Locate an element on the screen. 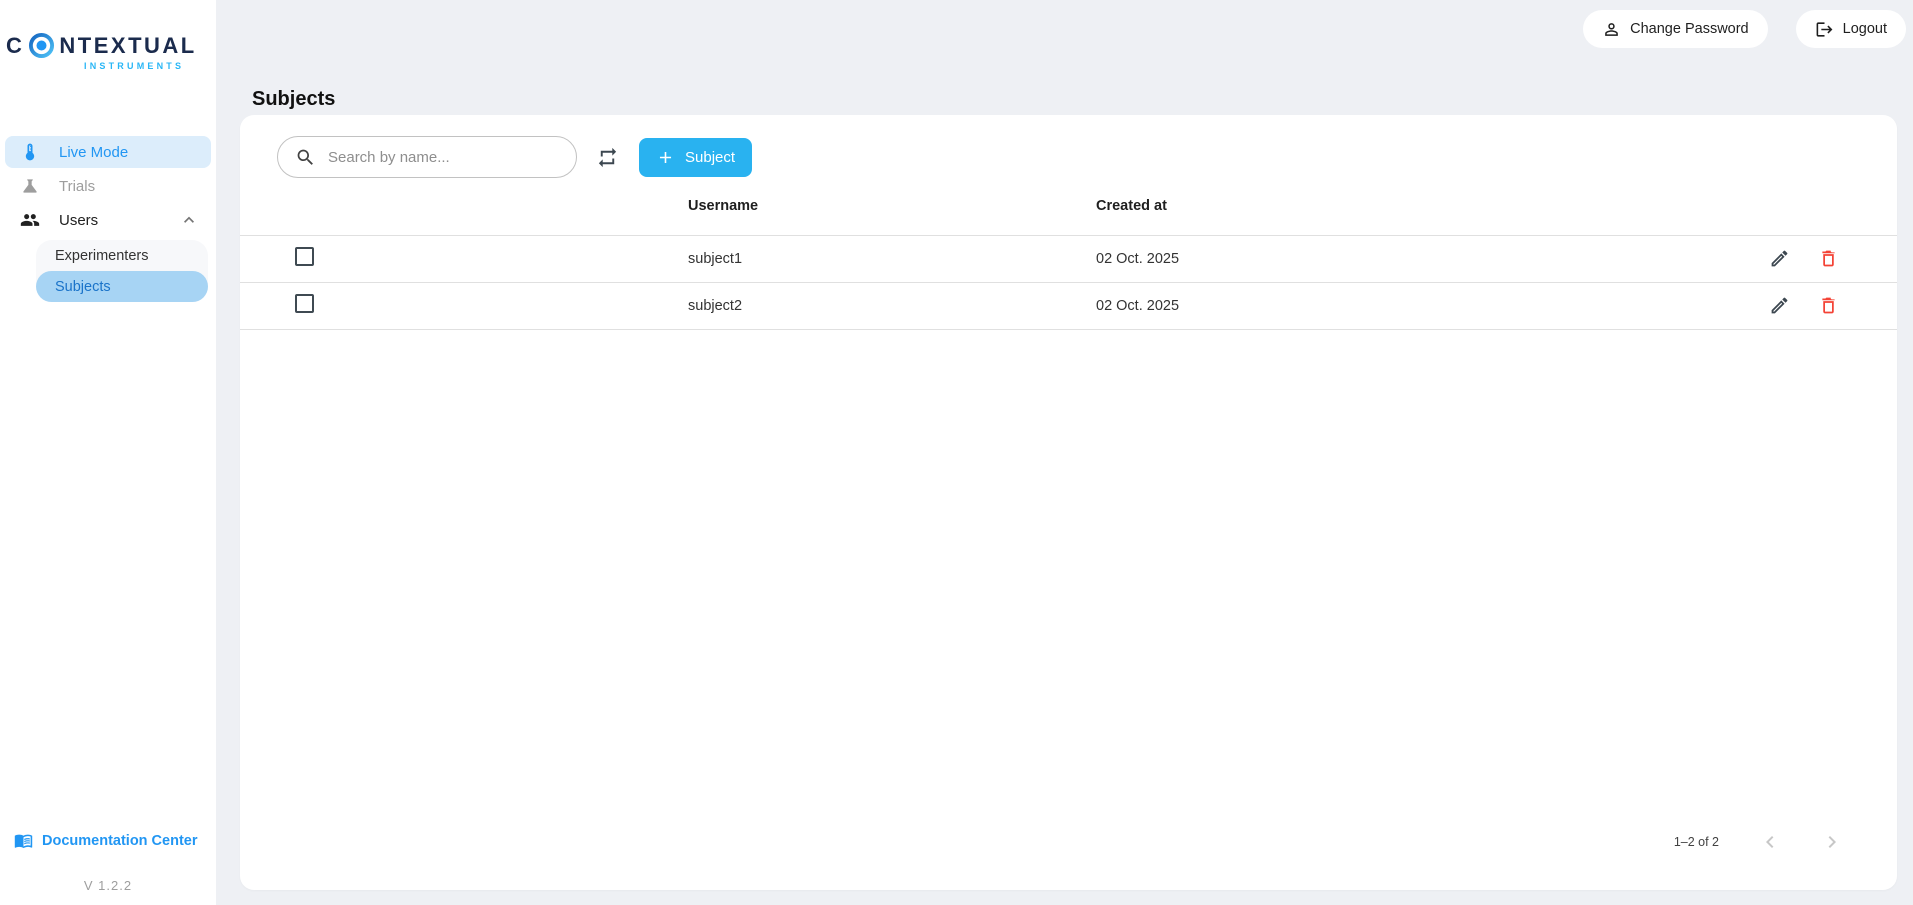 Image resolution: width=1913 pixels, height=905 pixels. app-version: V 1.2.2 is located at coordinates (108, 885).